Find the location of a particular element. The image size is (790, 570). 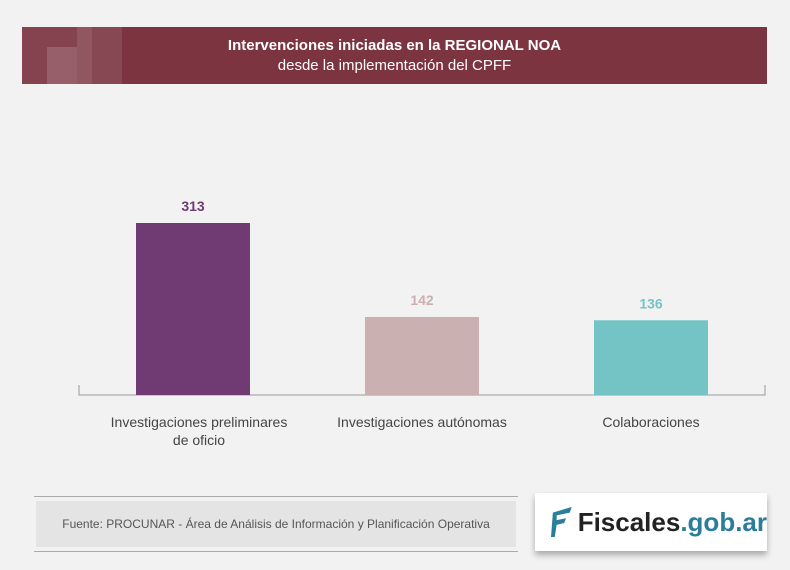

fiscales-logo: Fiscales.gob.ar is located at coordinates (651, 522).